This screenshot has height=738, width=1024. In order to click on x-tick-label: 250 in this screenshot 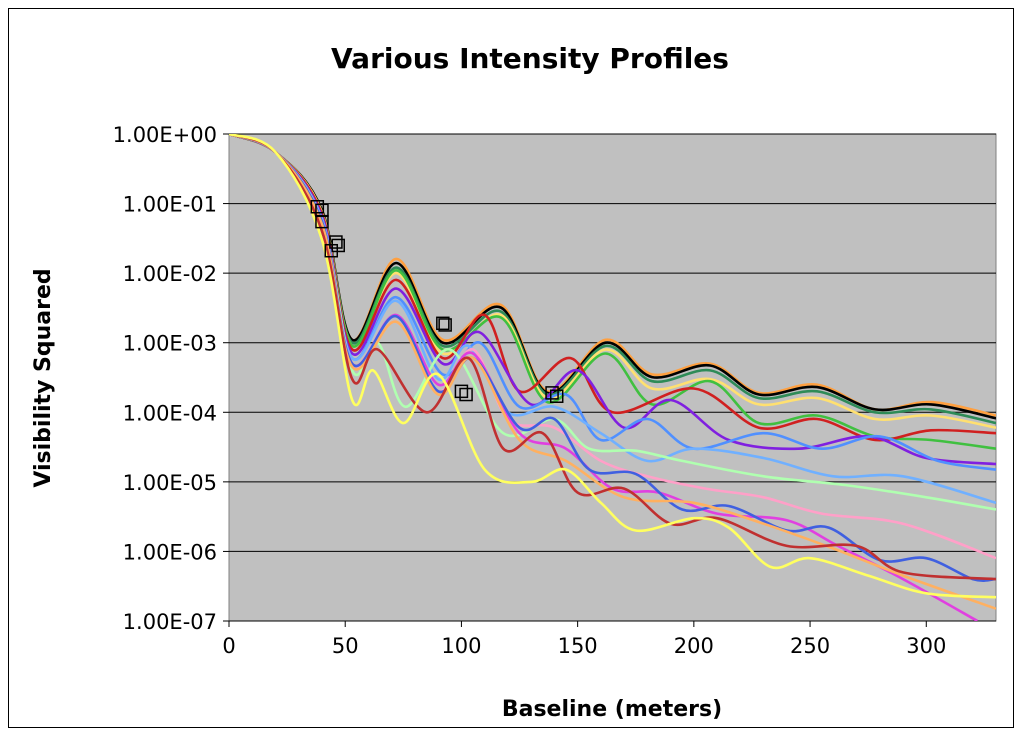, I will do `click(810, 646)`.